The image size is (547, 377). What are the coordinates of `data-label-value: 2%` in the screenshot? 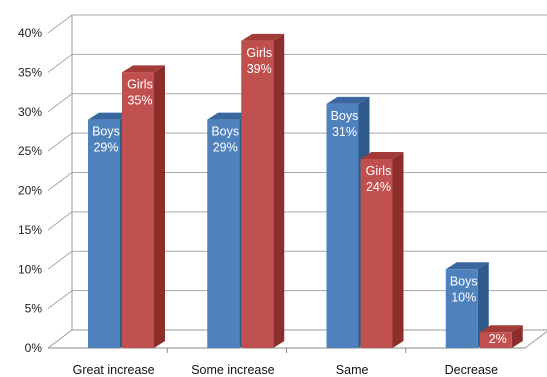 It's located at (498, 339).